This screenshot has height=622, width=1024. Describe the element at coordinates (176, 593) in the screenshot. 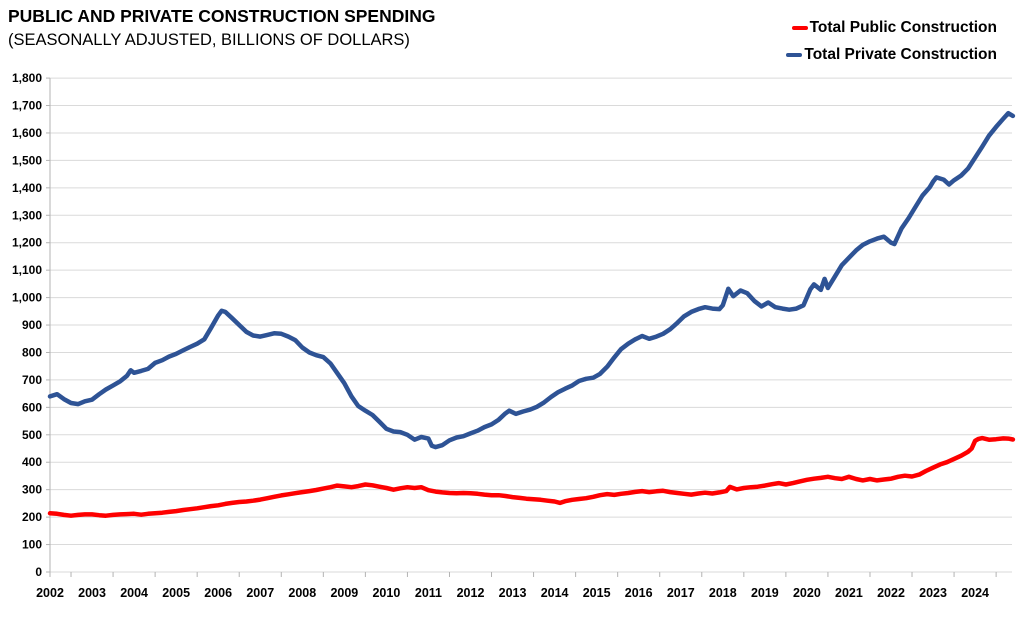

I see `x-axis-label: 2005` at that location.